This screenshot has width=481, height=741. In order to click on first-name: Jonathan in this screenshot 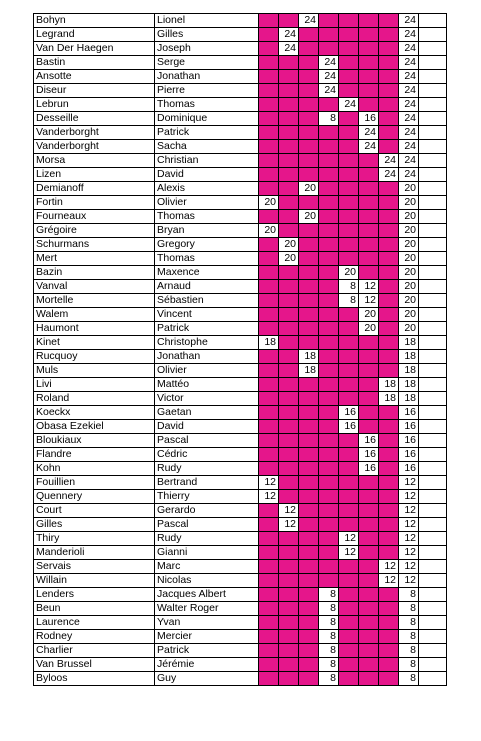, I will do `click(206, 76)`.